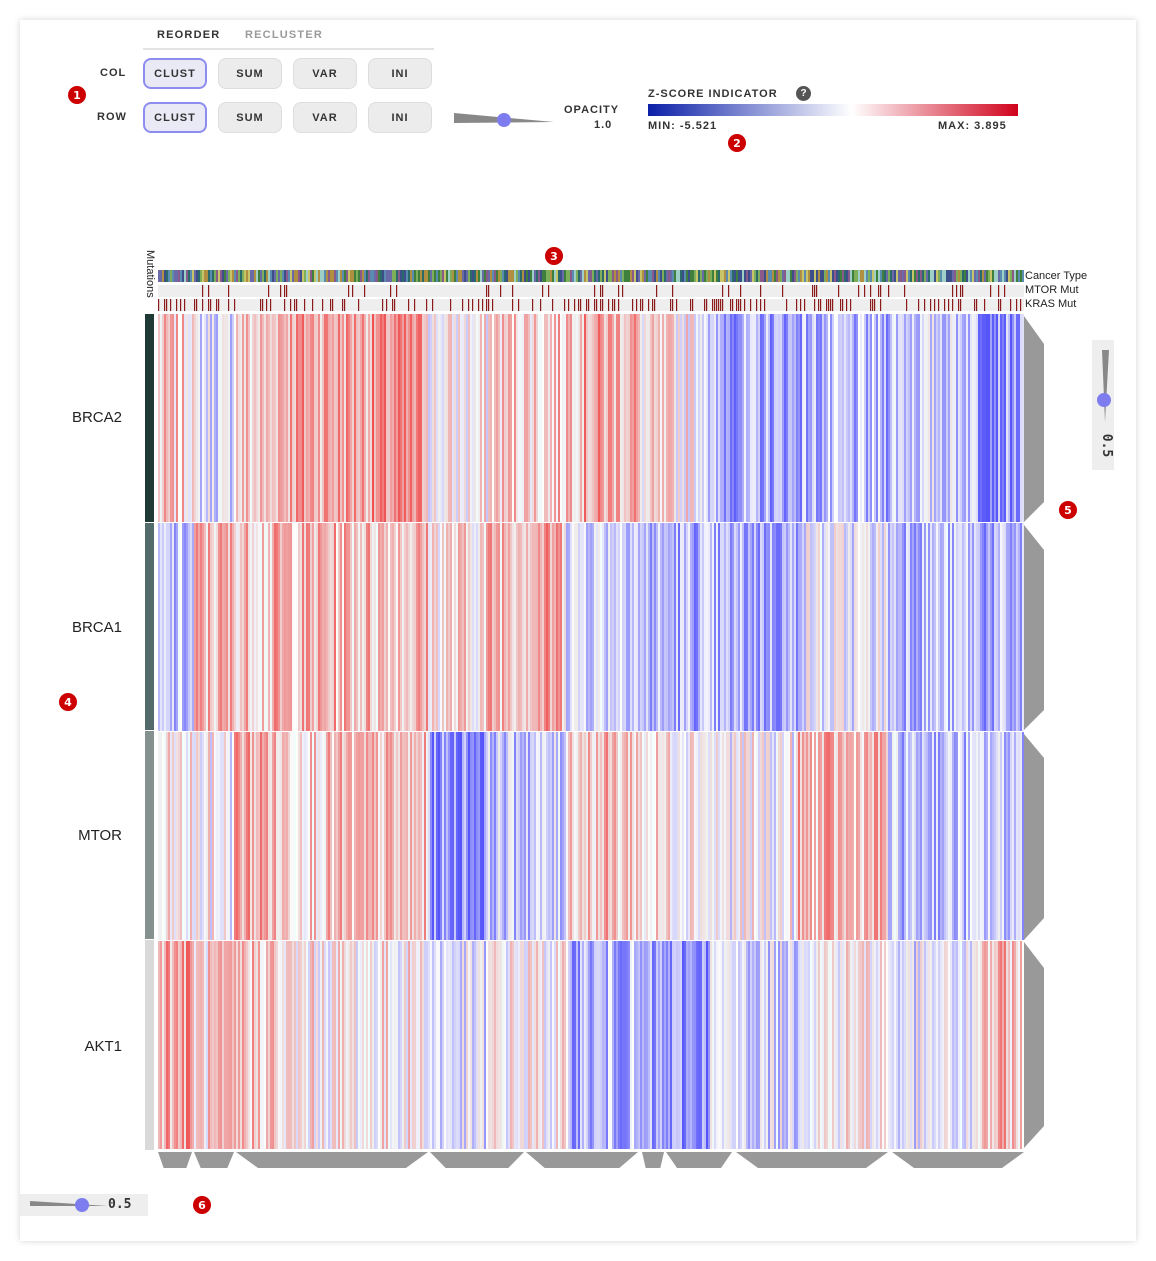 This screenshot has width=1156, height=1261. Describe the element at coordinates (1035, 732) in the screenshot. I see `row-dendrogram` at that location.